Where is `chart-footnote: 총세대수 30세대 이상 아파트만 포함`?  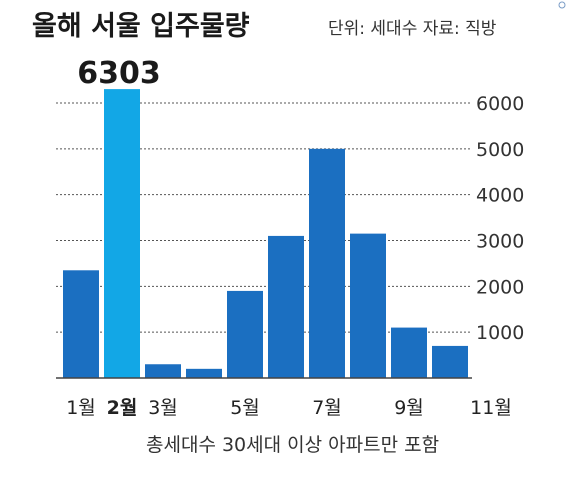
chart-footnote: 총세대수 30세대 이상 아파트만 포함 is located at coordinates (293, 445).